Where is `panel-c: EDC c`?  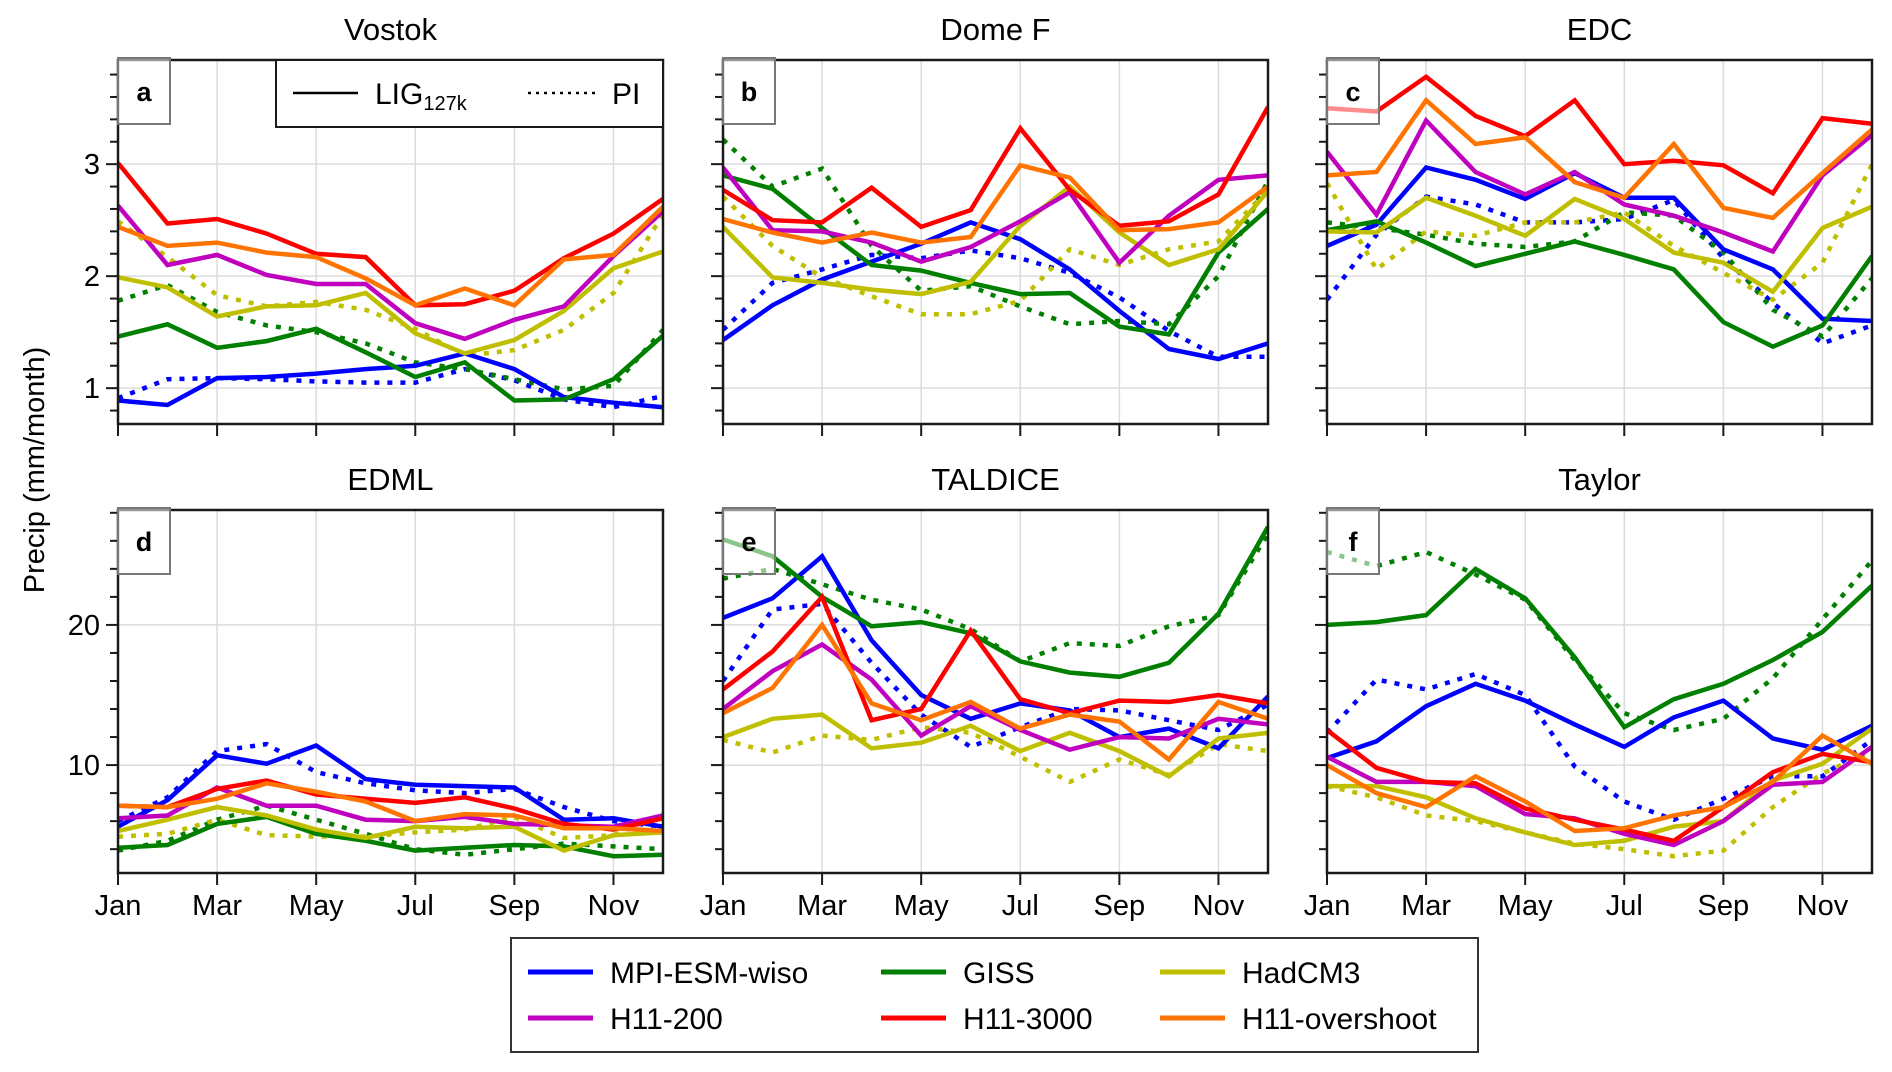
panel-c: EDC c is located at coordinates (1594, 224).